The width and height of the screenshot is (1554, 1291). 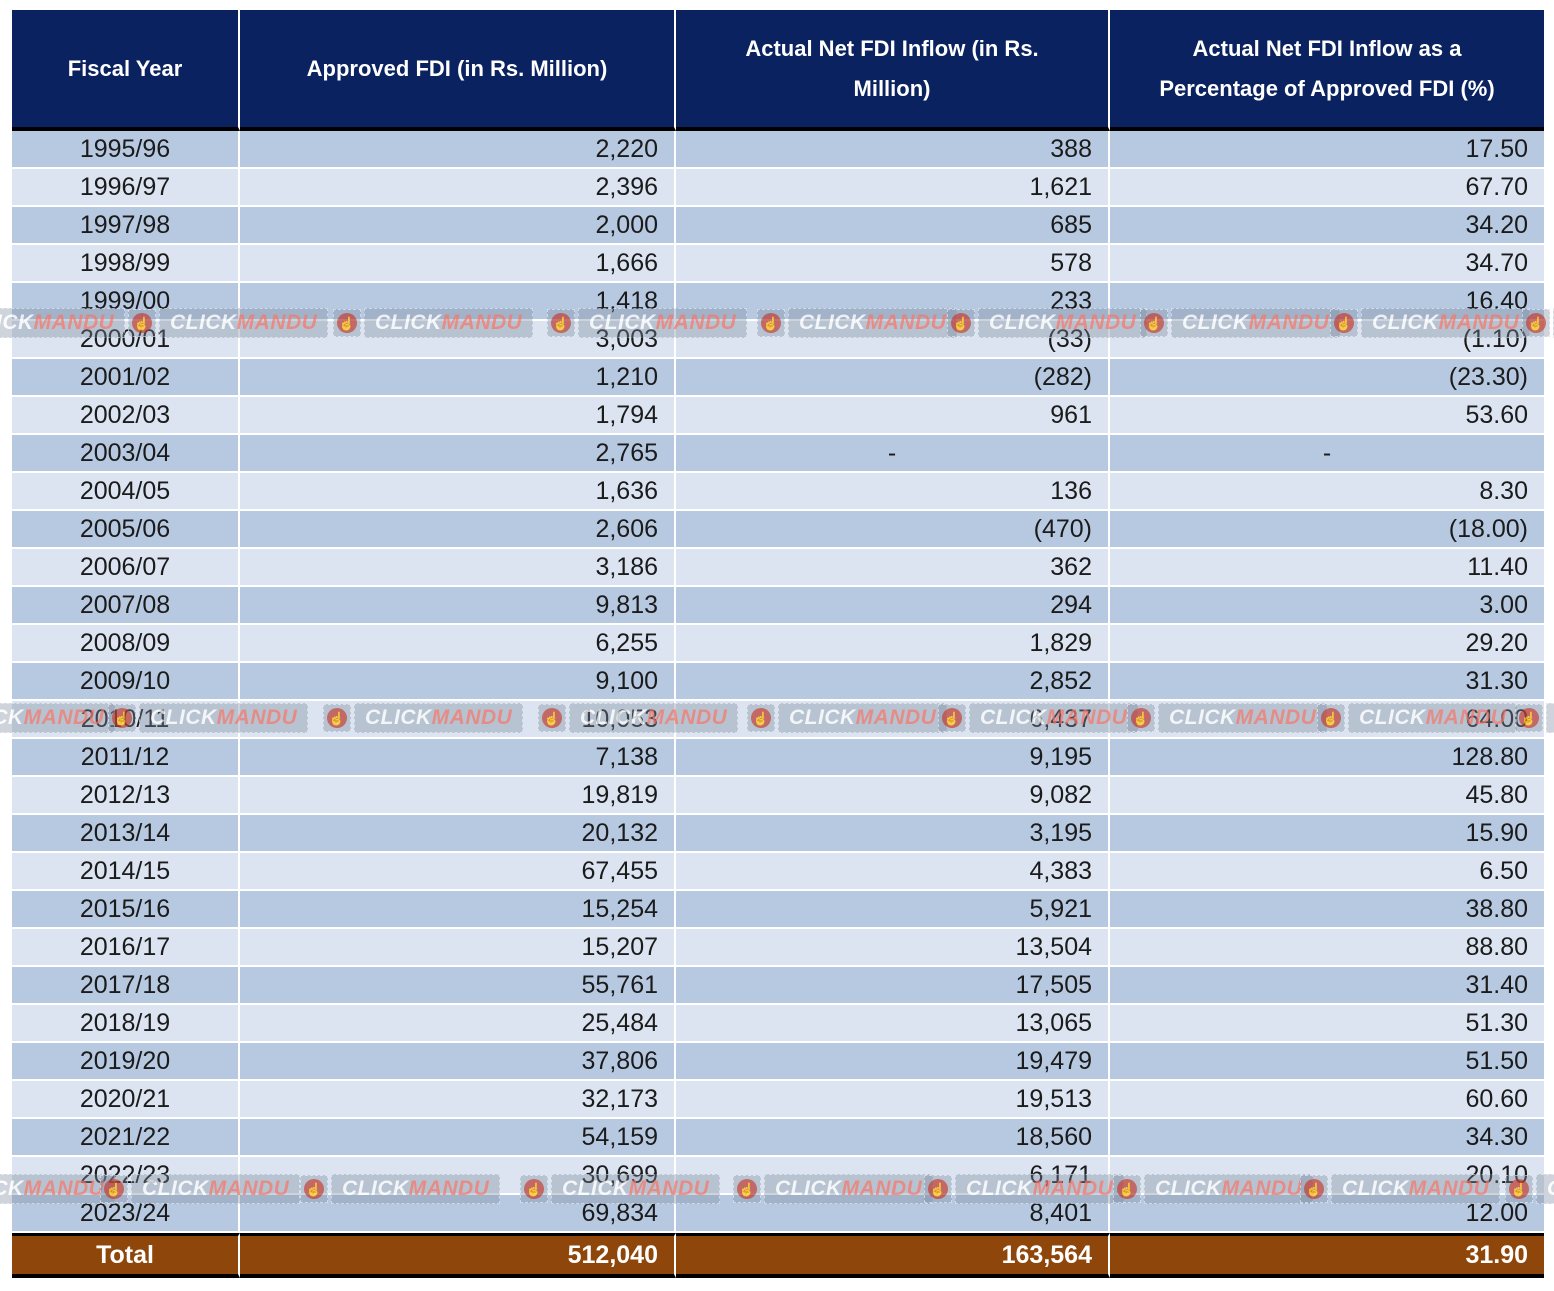 I want to click on table-row: 1995/96 2,220 388 17.50, so click(x=778, y=150).